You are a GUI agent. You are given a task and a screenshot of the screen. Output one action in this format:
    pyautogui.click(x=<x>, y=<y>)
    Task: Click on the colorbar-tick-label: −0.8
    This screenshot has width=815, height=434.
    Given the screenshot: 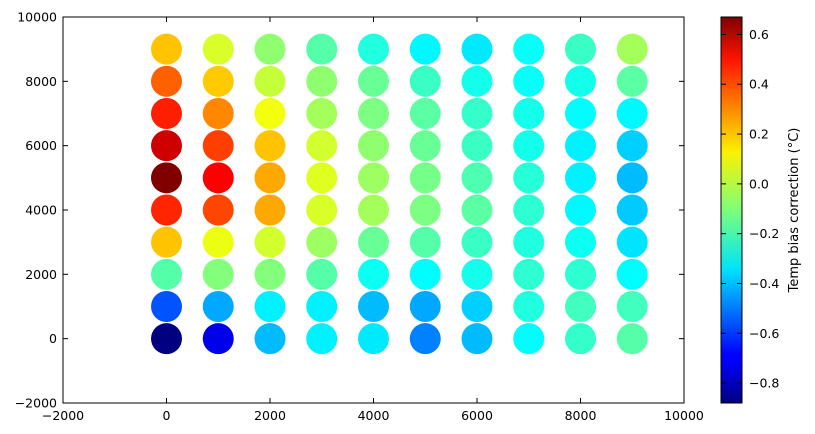 What is the action you would take?
    pyautogui.click(x=764, y=383)
    